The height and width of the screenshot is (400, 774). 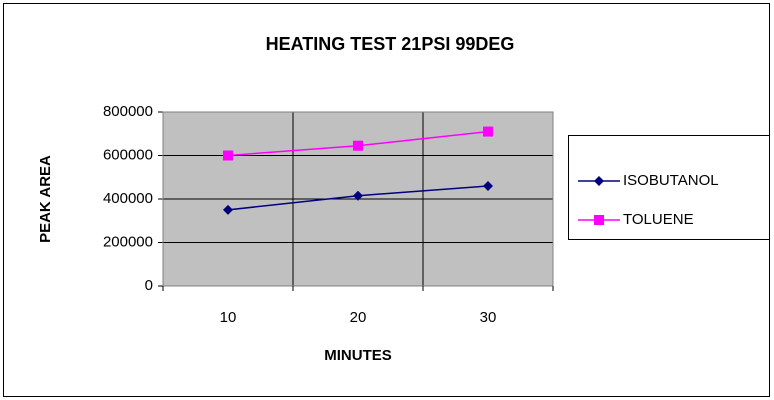 What do you see at coordinates (358, 317) in the screenshot?
I see `x-tick-label: 20` at bounding box center [358, 317].